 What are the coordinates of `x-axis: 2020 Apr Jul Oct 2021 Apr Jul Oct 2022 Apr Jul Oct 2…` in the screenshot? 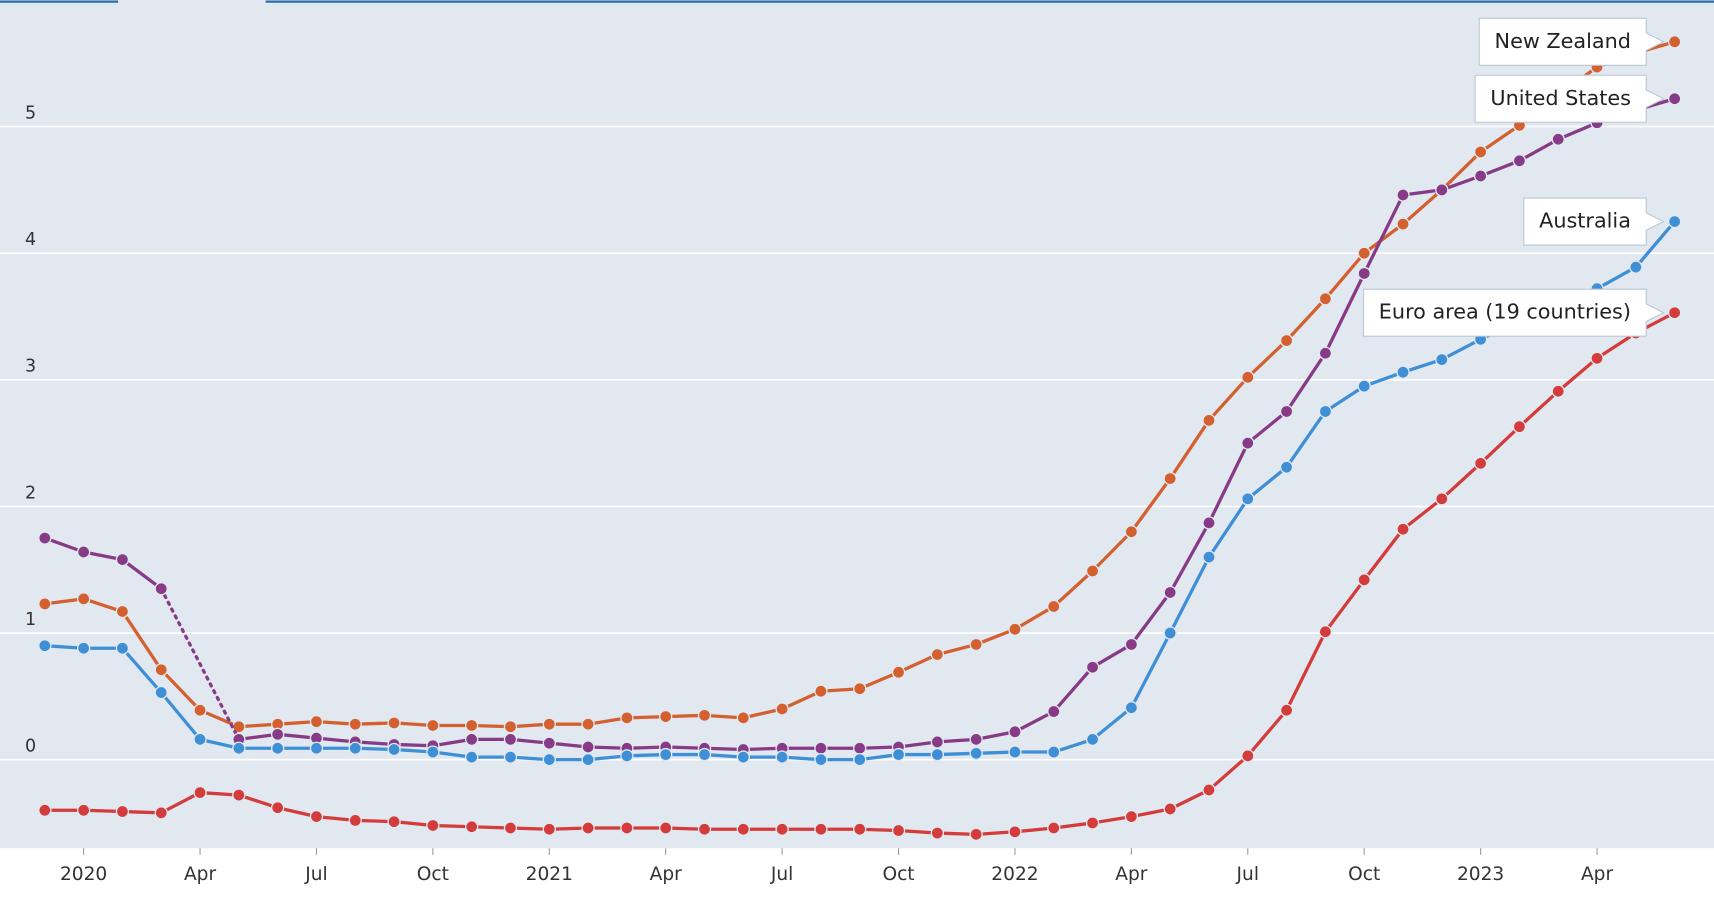 It's located at (836, 866).